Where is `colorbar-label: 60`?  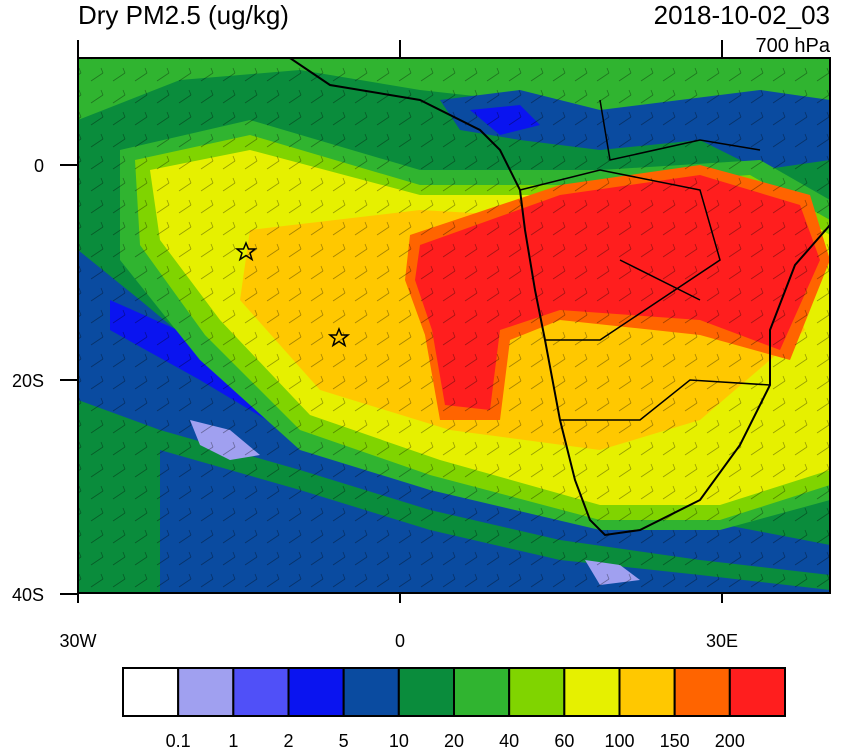 colorbar-label: 60 is located at coordinates (564, 740).